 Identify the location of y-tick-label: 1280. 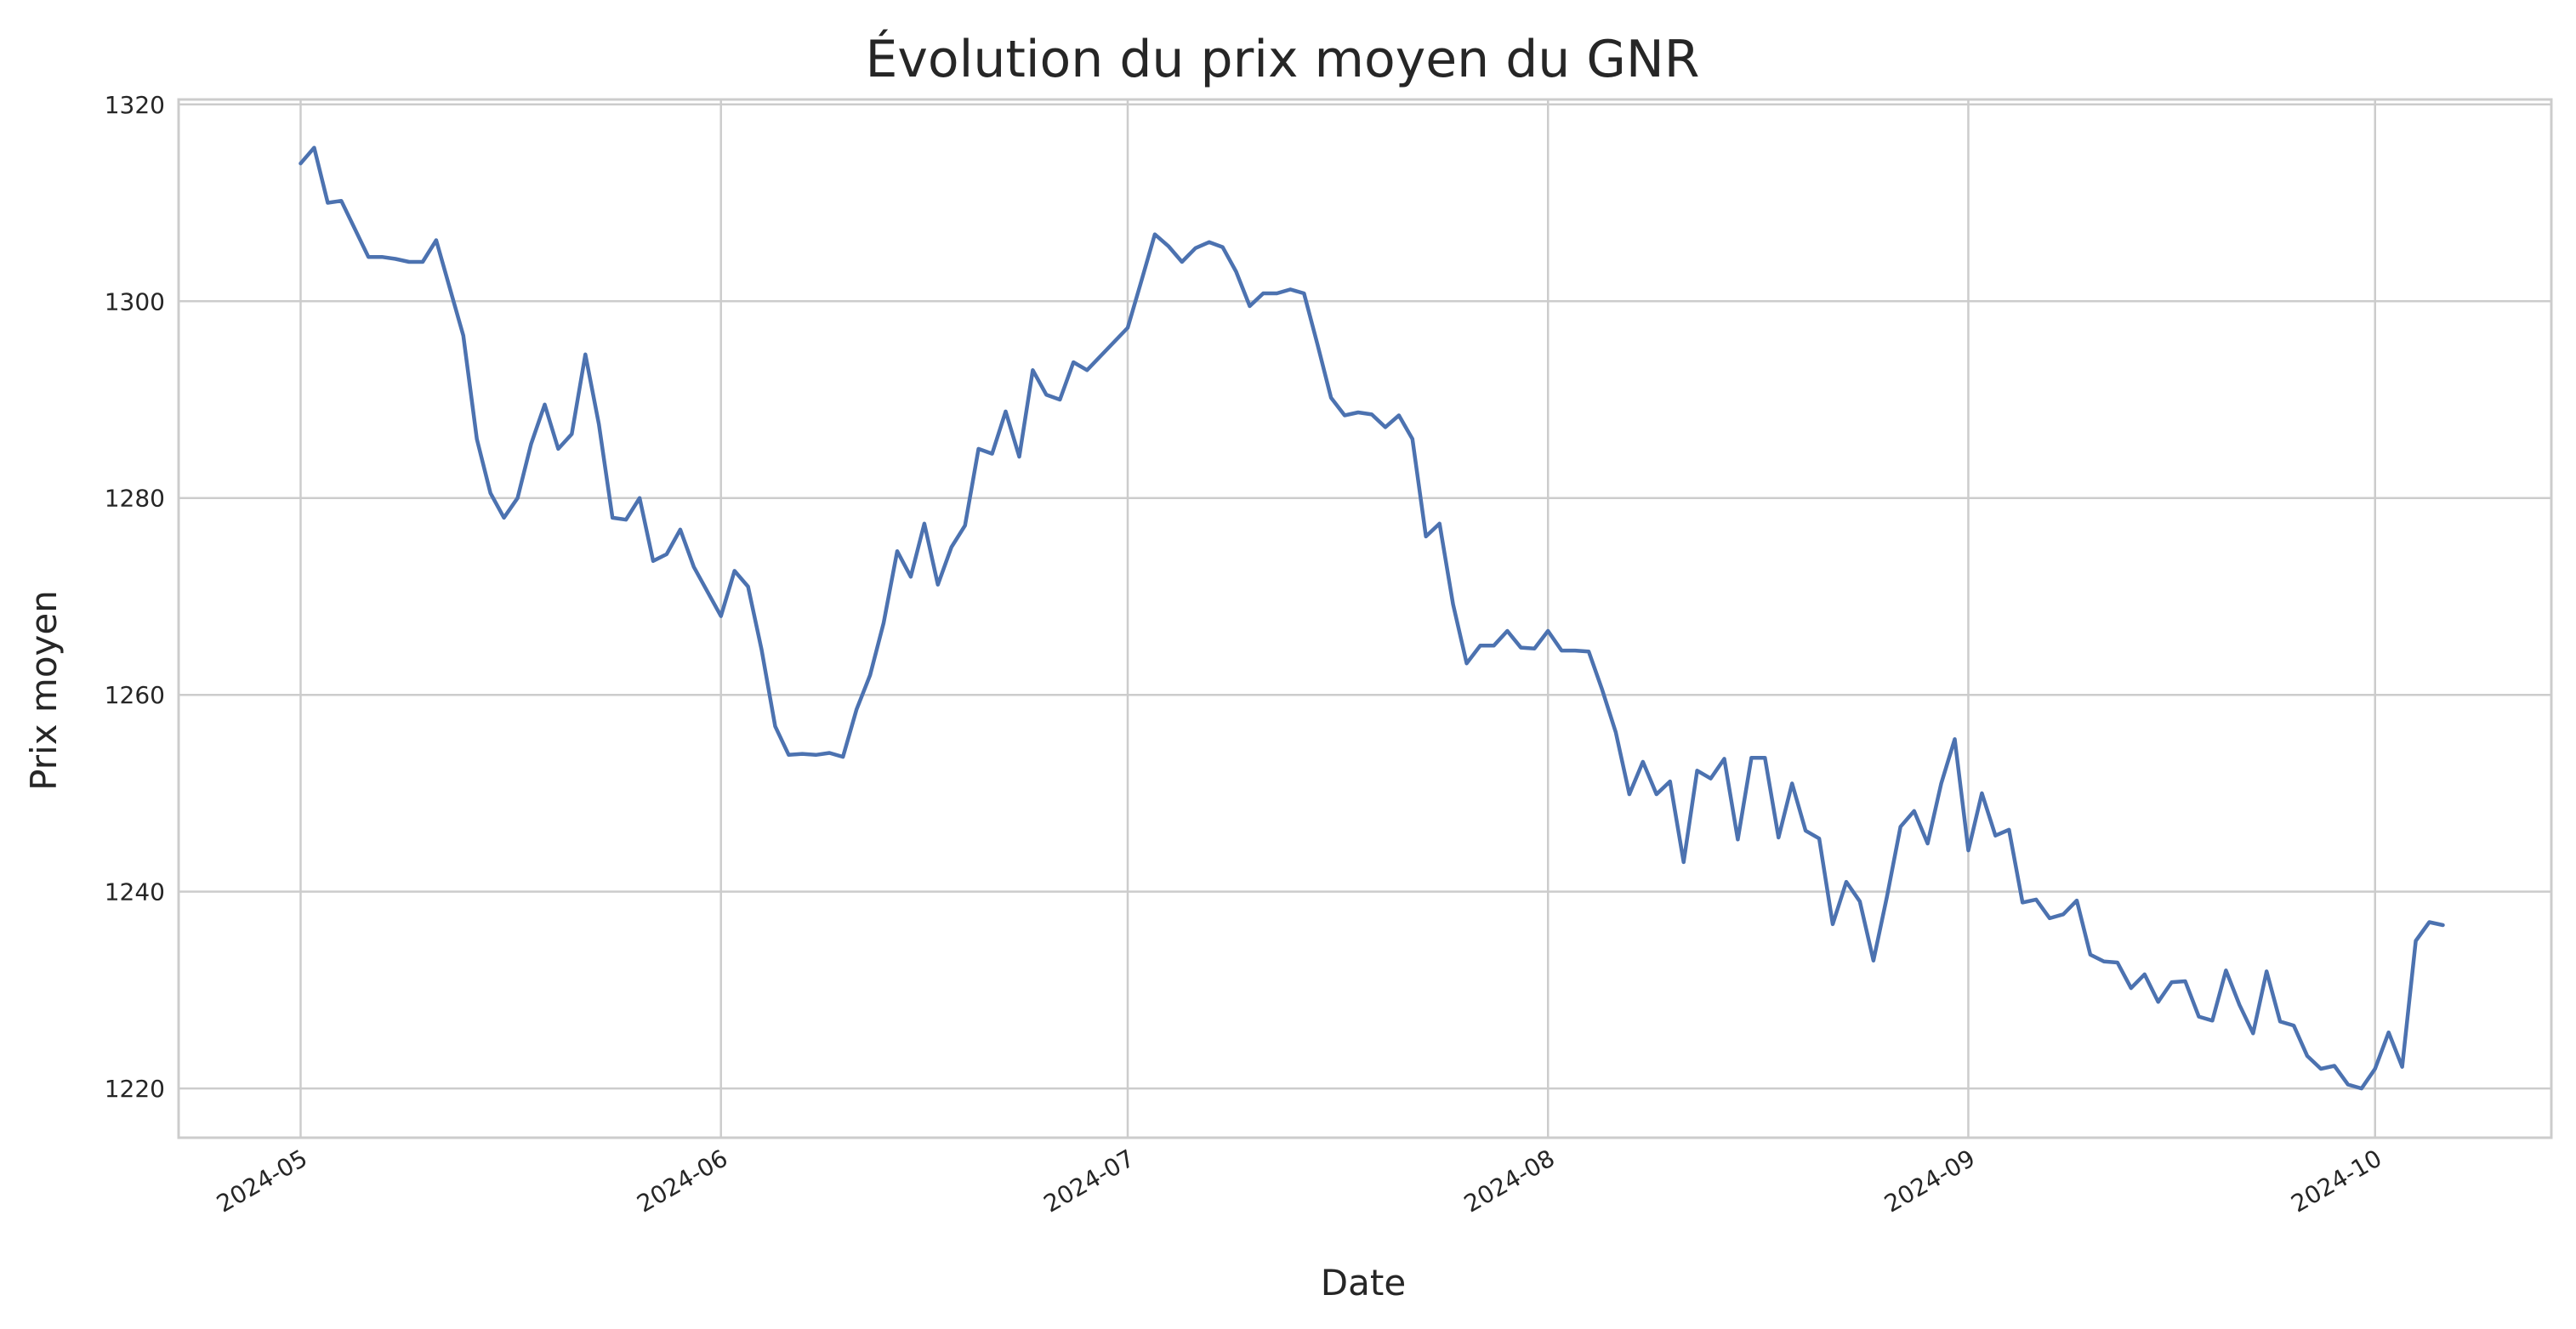
(135, 499).